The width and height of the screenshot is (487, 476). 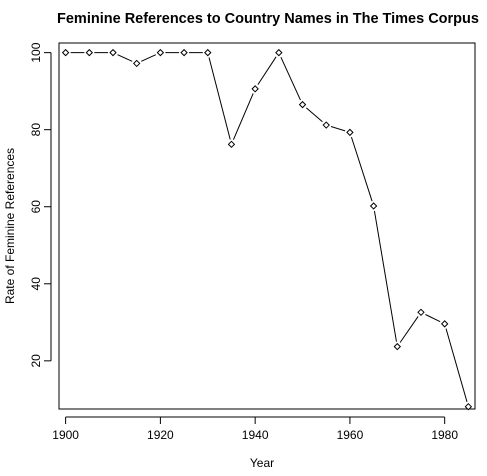 What do you see at coordinates (36, 52) in the screenshot?
I see `y-tick-label: 100` at bounding box center [36, 52].